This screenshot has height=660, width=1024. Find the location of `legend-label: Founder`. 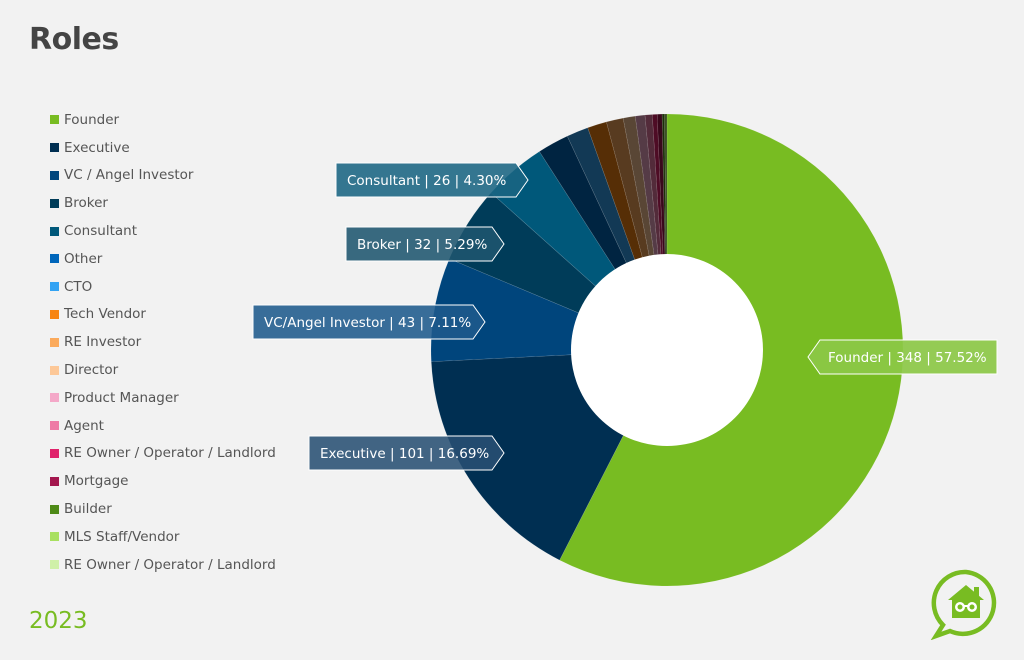

legend-label: Founder is located at coordinates (92, 119).